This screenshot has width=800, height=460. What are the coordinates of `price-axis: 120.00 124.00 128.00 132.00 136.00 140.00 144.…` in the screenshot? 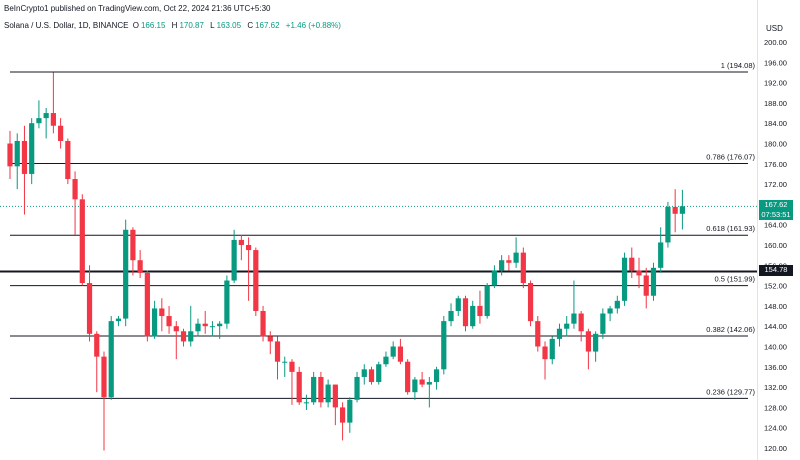 It's located at (775, 245).